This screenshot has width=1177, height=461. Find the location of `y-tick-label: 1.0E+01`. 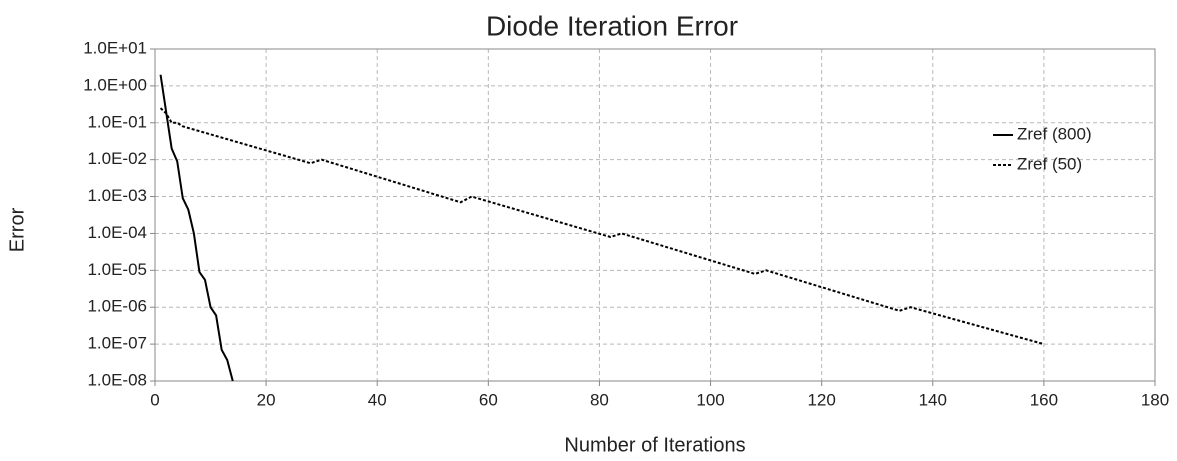

y-tick-label: 1.0E+01 is located at coordinates (115, 47).